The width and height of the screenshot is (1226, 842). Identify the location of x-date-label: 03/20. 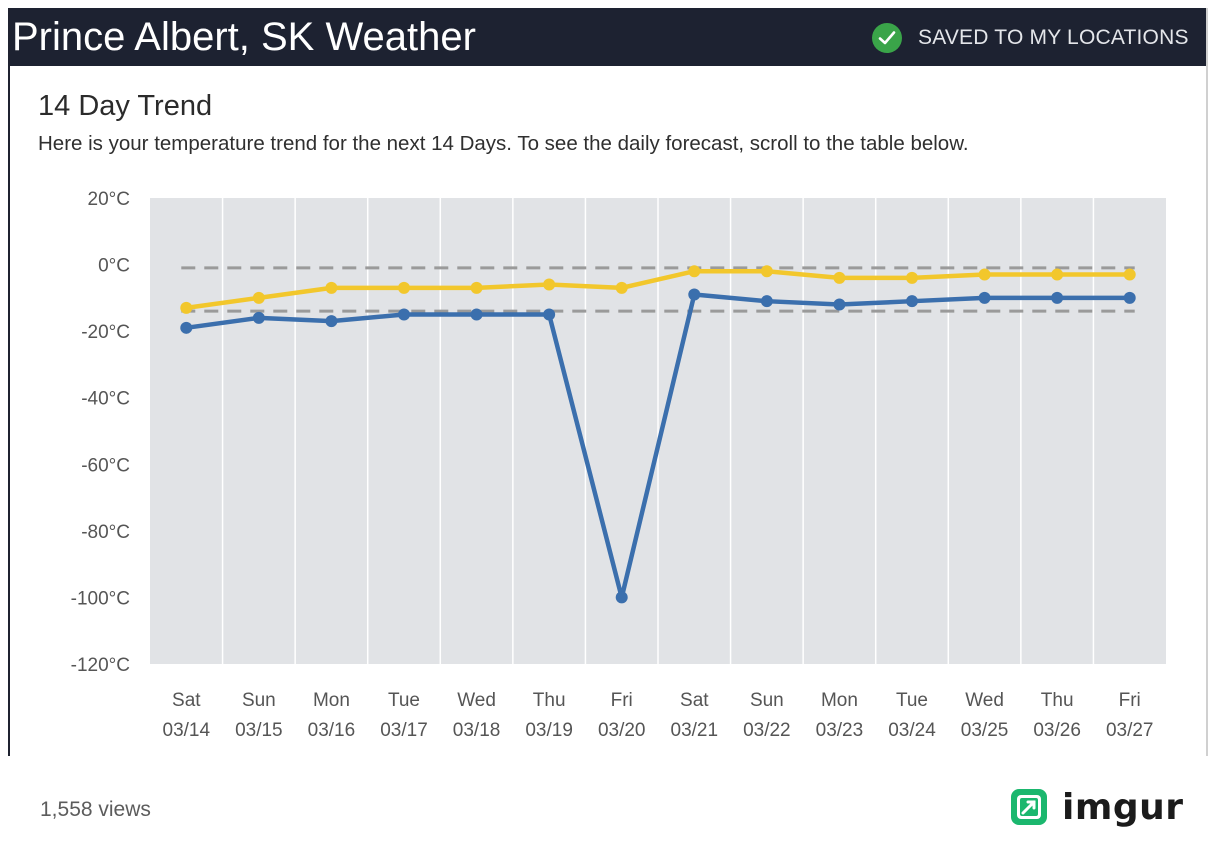
(622, 730).